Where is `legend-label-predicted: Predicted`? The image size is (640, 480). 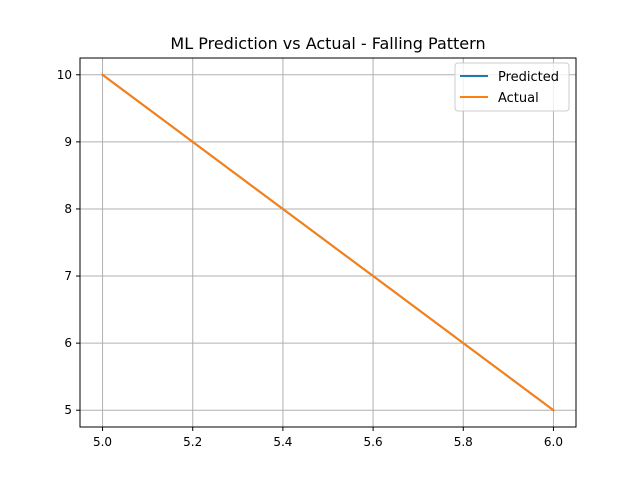 legend-label-predicted: Predicted is located at coordinates (528, 77).